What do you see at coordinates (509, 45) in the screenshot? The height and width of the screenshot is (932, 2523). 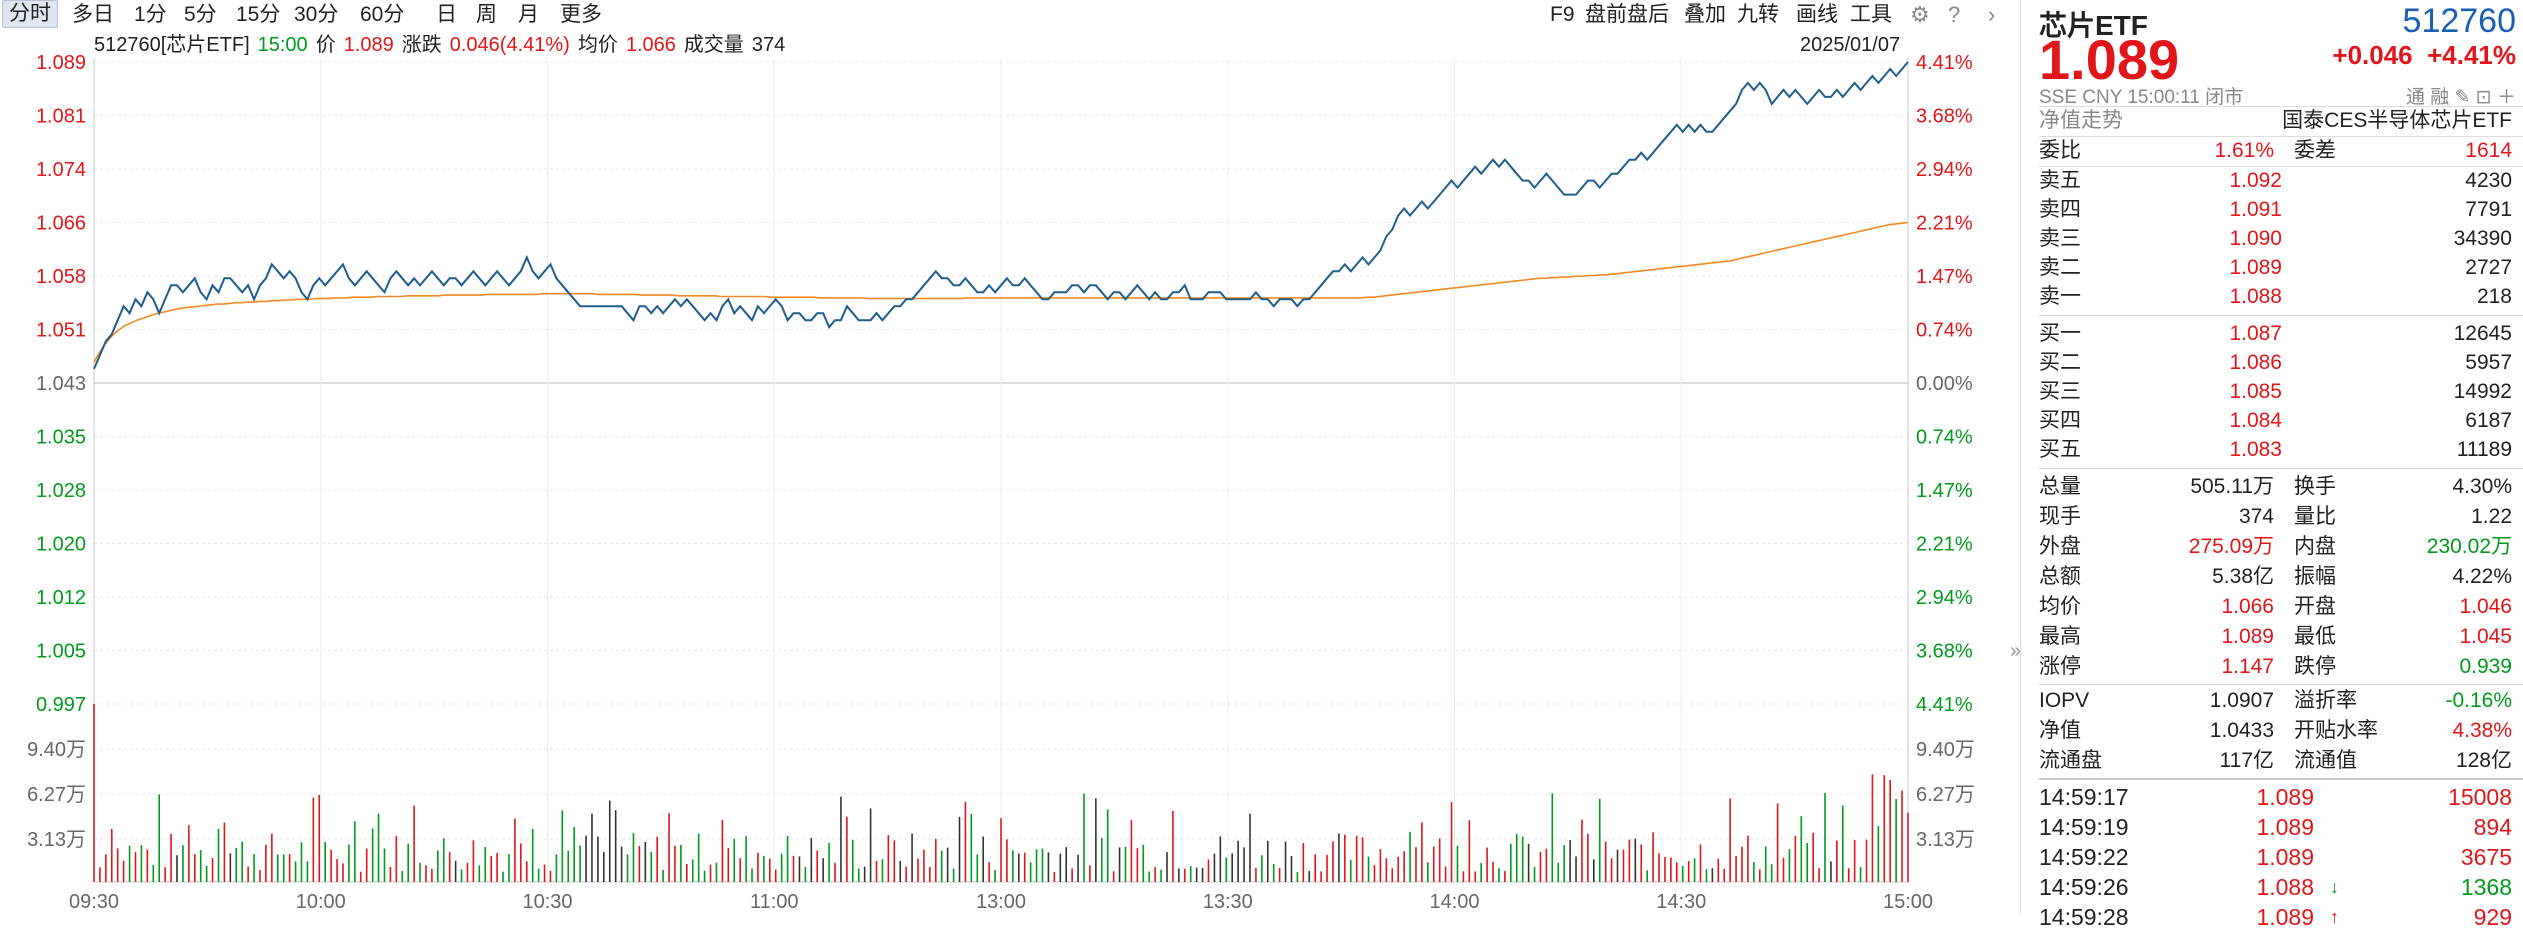 I see `info-change: 0.046(4.41%)` at bounding box center [509, 45].